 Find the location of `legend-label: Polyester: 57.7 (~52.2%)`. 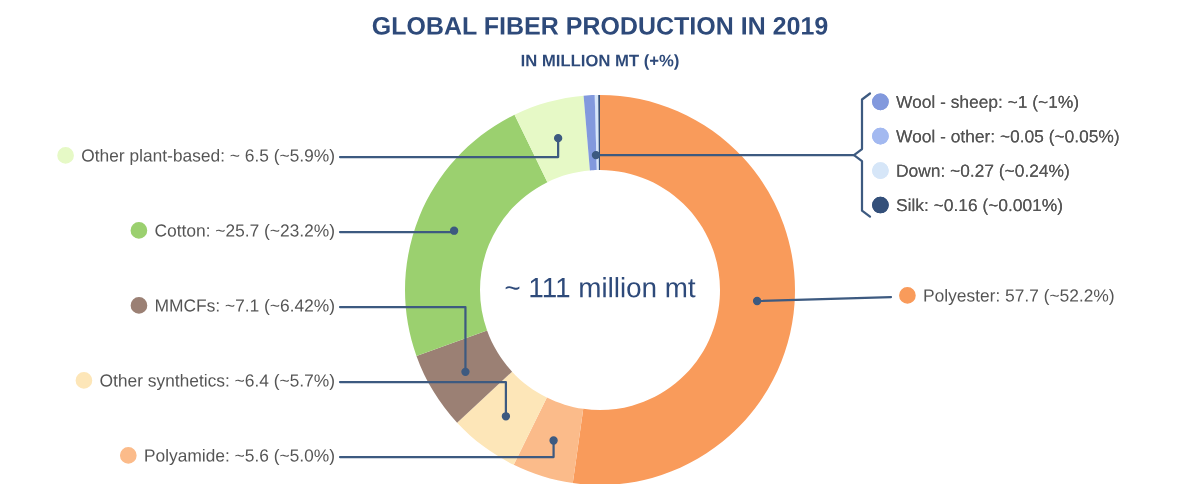

legend-label: Polyester: 57.7 (~52.2%) is located at coordinates (1019, 297).